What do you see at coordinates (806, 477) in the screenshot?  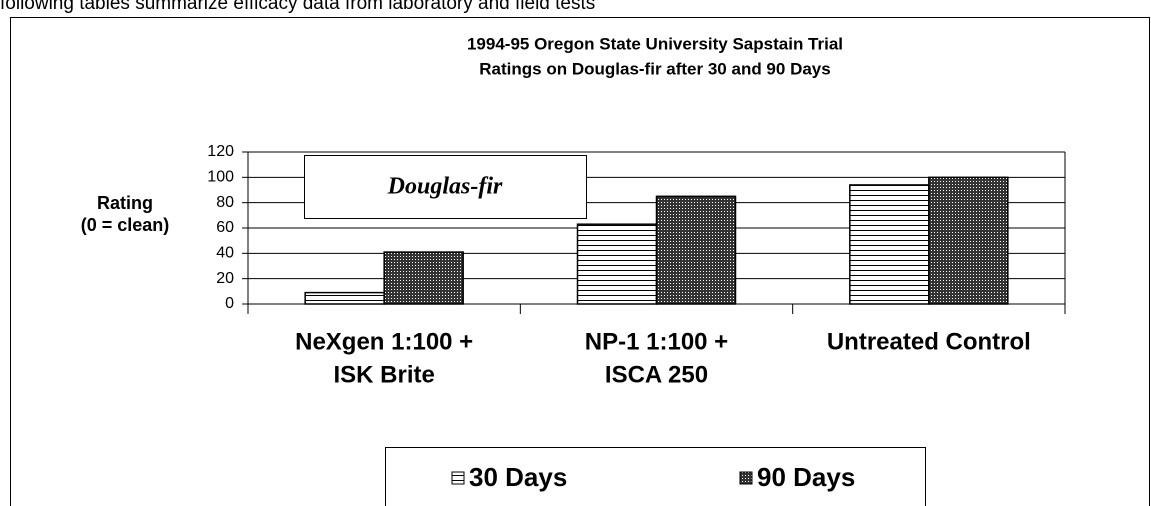 I see `legend-label: 90 Days` at bounding box center [806, 477].